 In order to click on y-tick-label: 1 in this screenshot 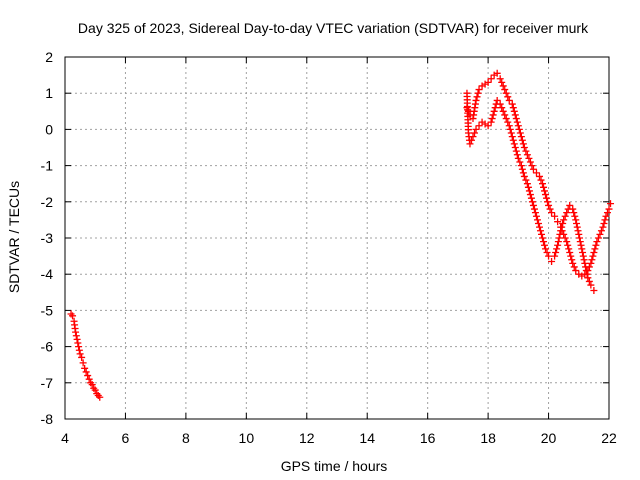, I will do `click(49, 93)`.